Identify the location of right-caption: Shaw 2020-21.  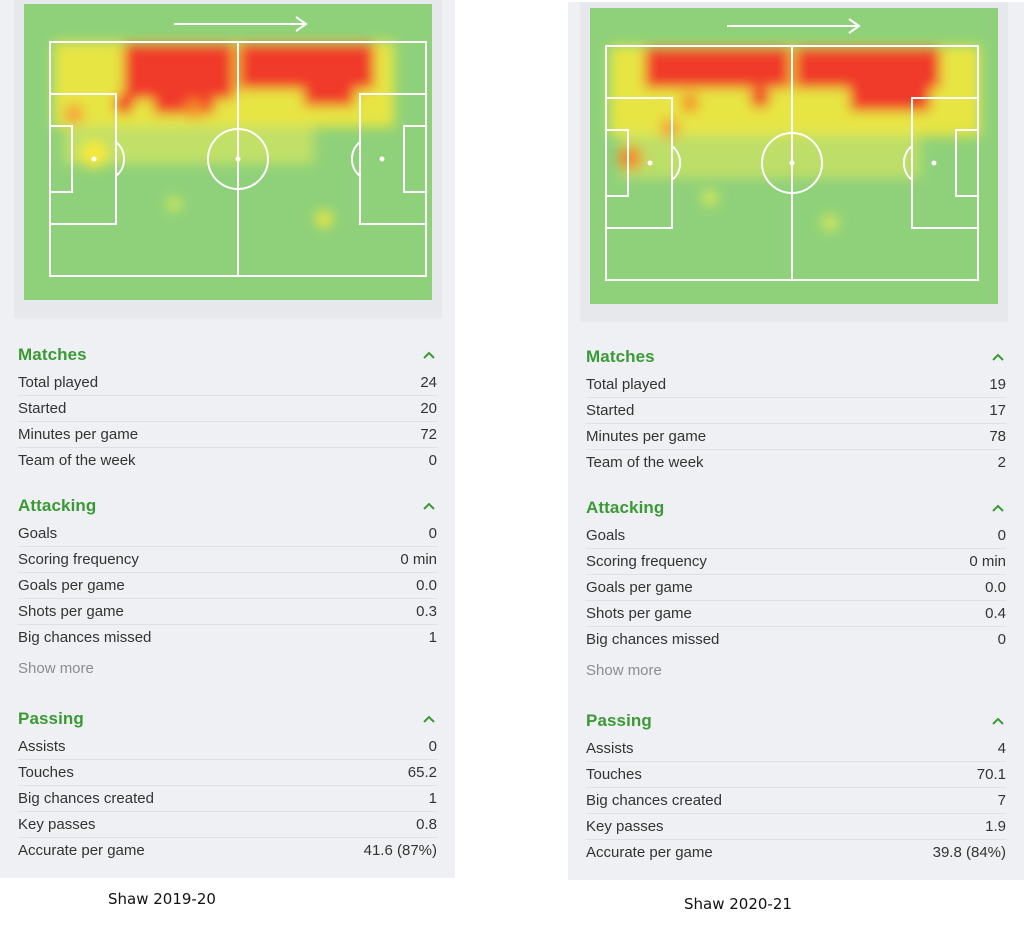
(738, 904).